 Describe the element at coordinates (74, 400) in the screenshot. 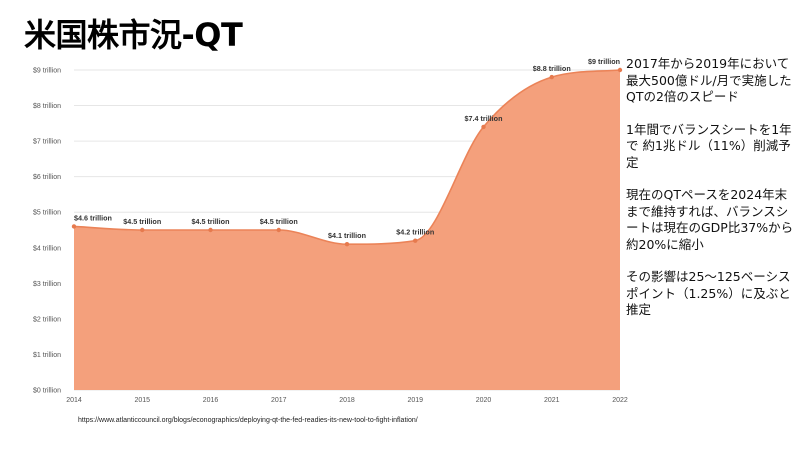

I see `x-tick-label: 2014` at that location.